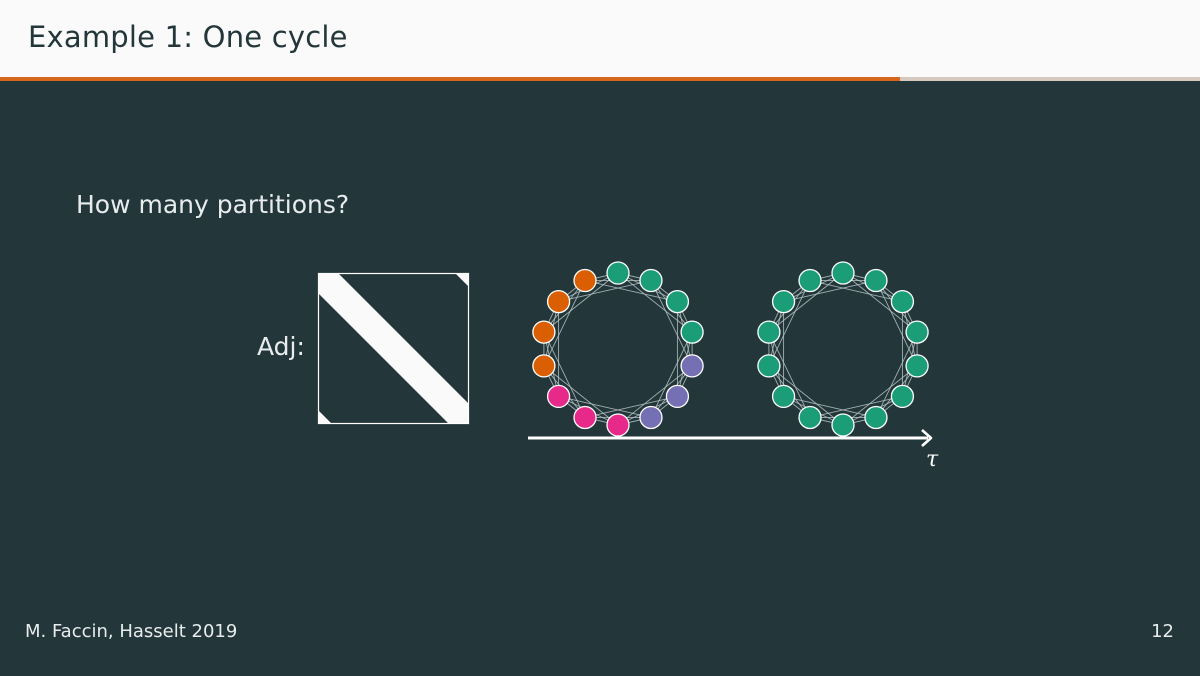 Image resolution: width=1200 pixels, height=676 pixels. What do you see at coordinates (932, 459) in the screenshot?
I see `time-axis-label: τ` at bounding box center [932, 459].